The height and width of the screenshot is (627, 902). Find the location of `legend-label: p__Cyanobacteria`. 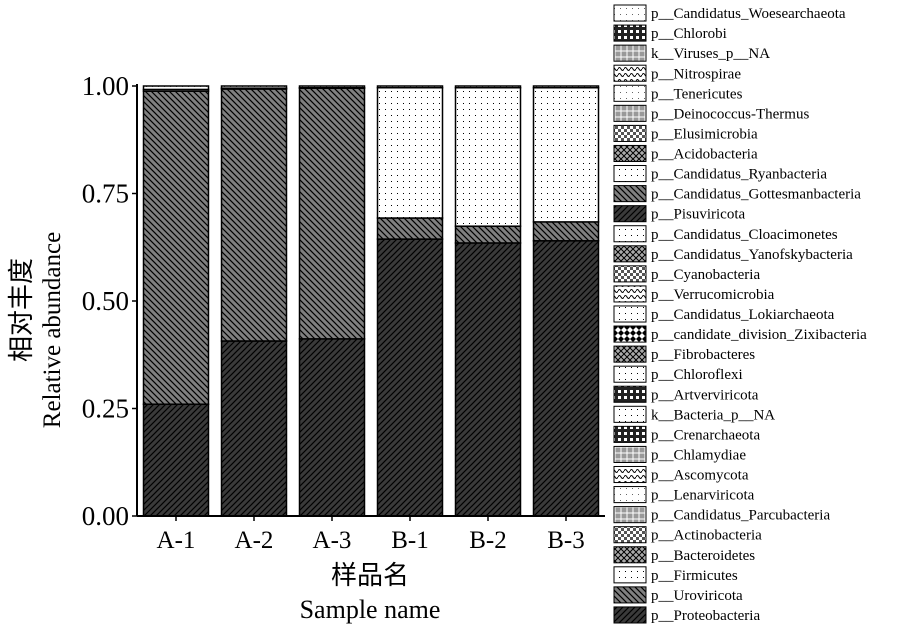

legend-label: p__Cyanobacteria is located at coordinates (705, 275).